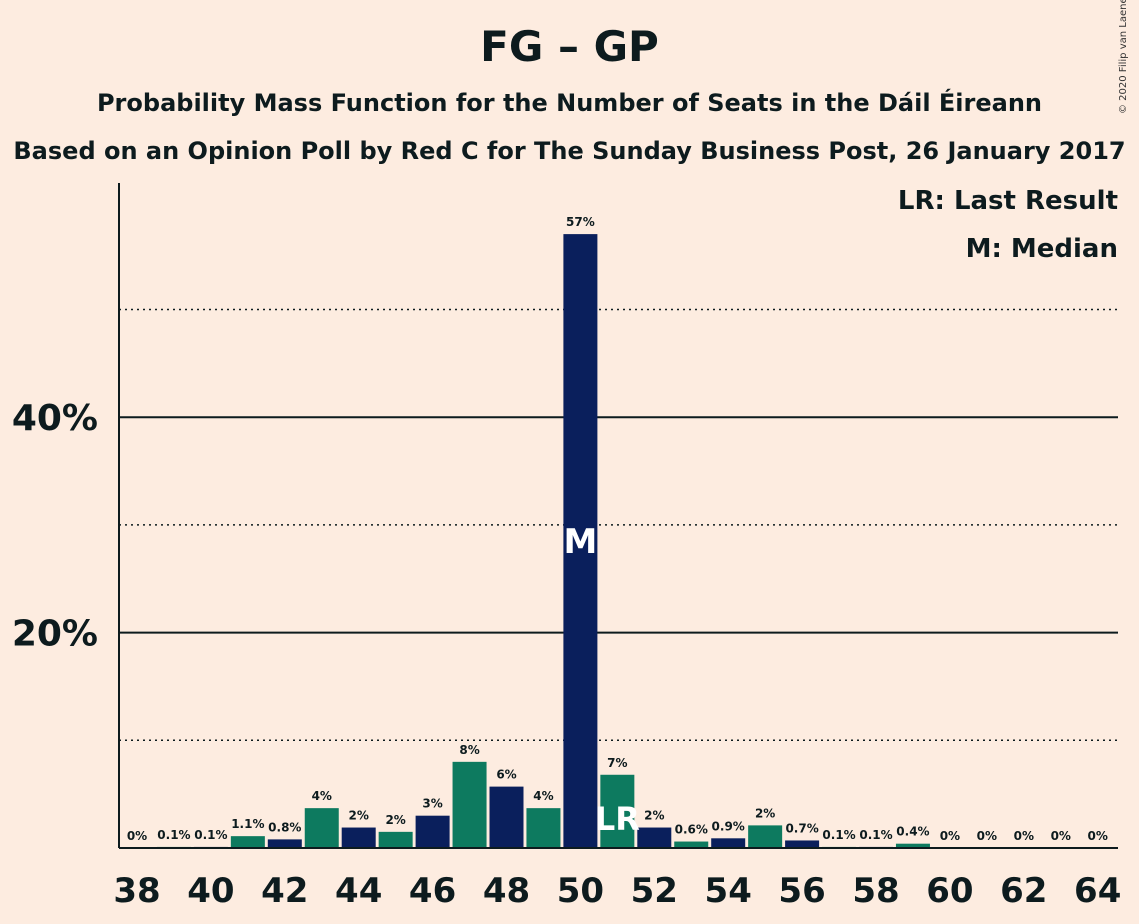 This screenshot has height=924, width=1139. I want to click on y-tick-label: 20%, so click(55, 634).